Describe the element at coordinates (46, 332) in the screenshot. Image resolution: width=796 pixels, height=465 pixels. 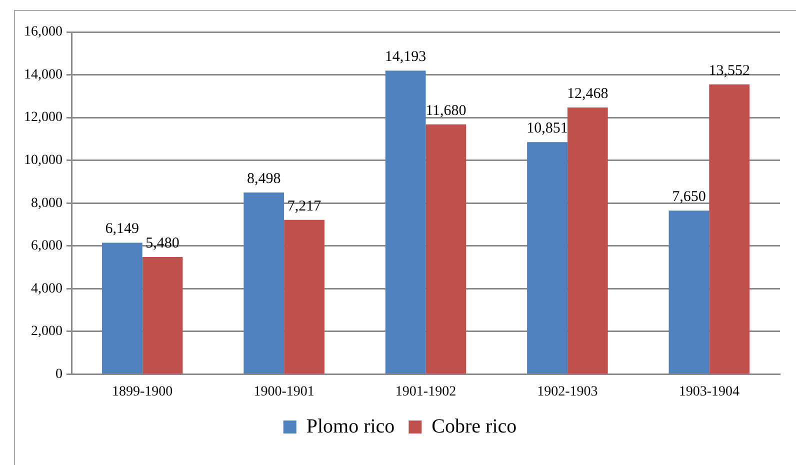
I see `y-tick-label: 2,000` at that location.